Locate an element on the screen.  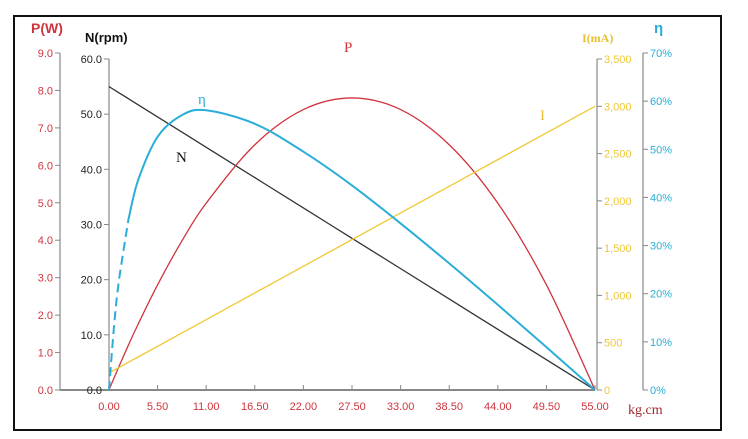
eta-tick-label: 40% is located at coordinates (661, 198).